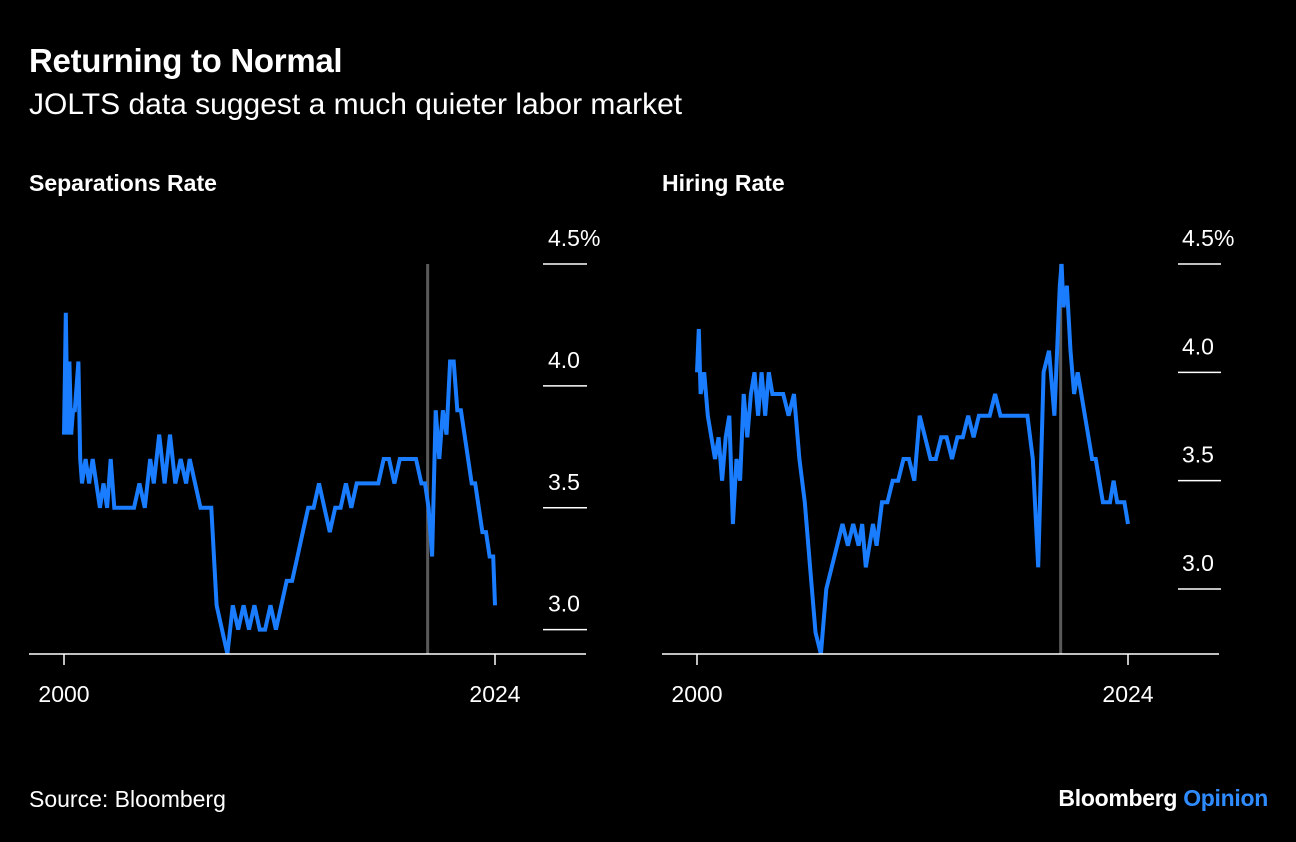  What do you see at coordinates (63, 694) in the screenshot?
I see `x-tick-label-0-0: 2000` at bounding box center [63, 694].